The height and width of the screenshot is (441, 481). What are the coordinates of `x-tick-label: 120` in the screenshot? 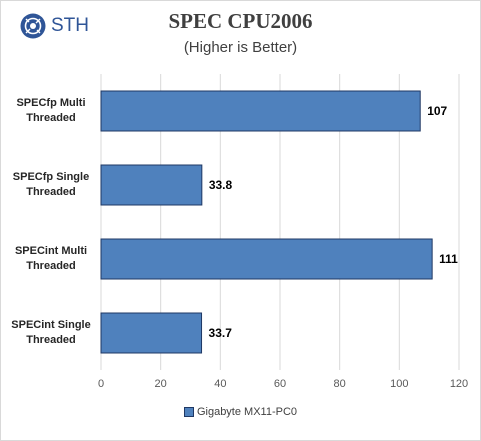 It's located at (459, 384).